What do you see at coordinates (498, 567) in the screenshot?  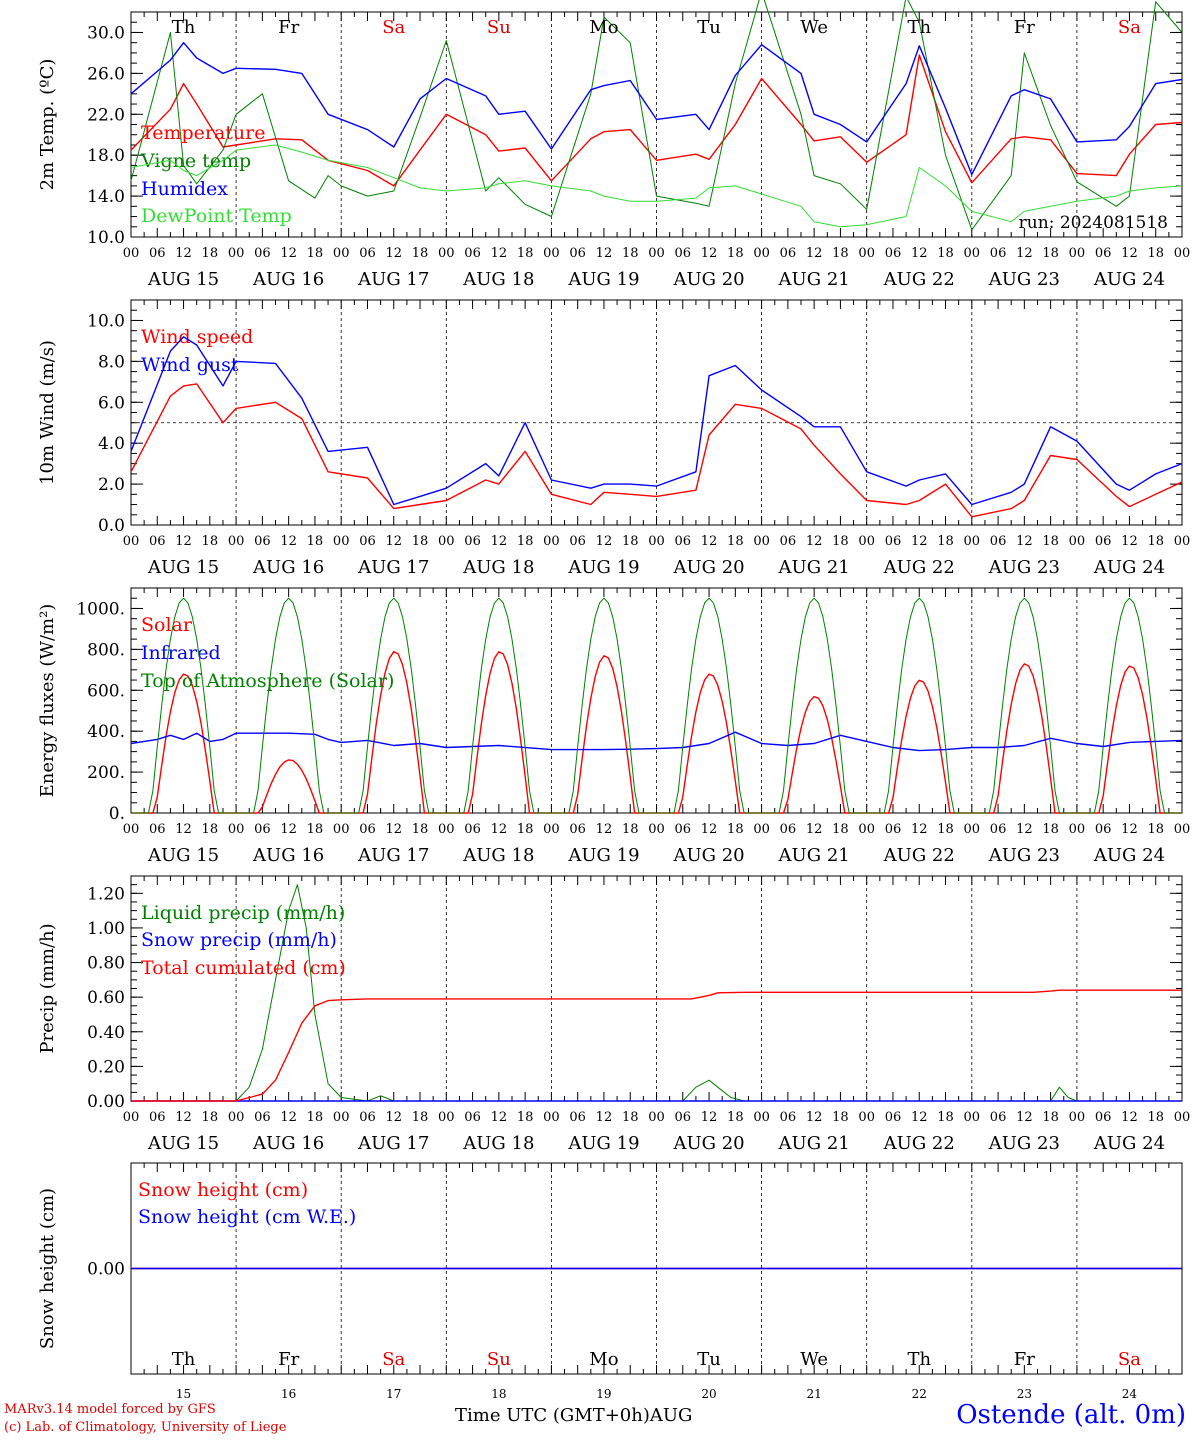 I see `date-label: AUG 18` at bounding box center [498, 567].